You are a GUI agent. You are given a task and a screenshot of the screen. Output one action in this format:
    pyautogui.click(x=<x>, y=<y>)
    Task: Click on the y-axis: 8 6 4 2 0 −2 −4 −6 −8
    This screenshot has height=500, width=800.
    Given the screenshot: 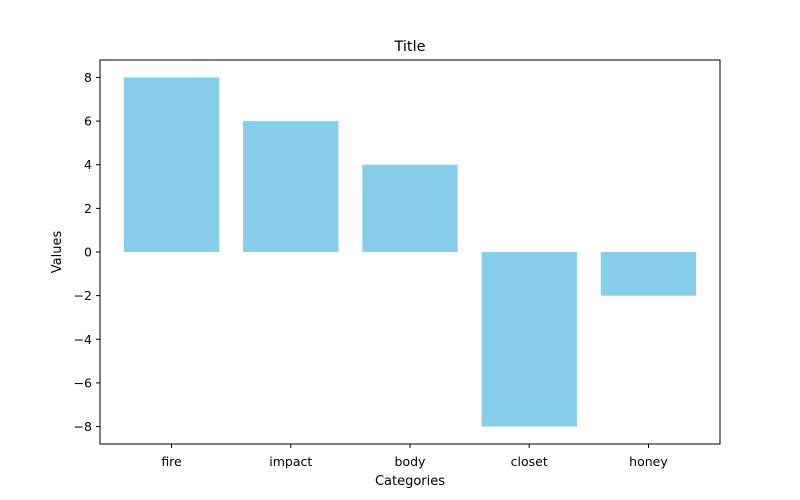 What is the action you would take?
    pyautogui.click(x=87, y=252)
    